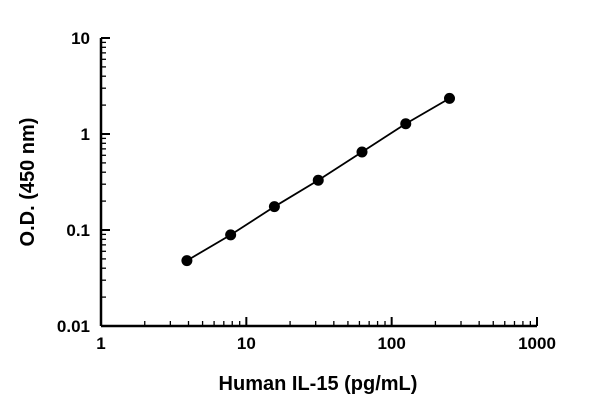 Image resolution: width=600 pixels, height=414 pixels. What do you see at coordinates (73, 326) in the screenshot?
I see `y-tick-label: 0.01` at bounding box center [73, 326].